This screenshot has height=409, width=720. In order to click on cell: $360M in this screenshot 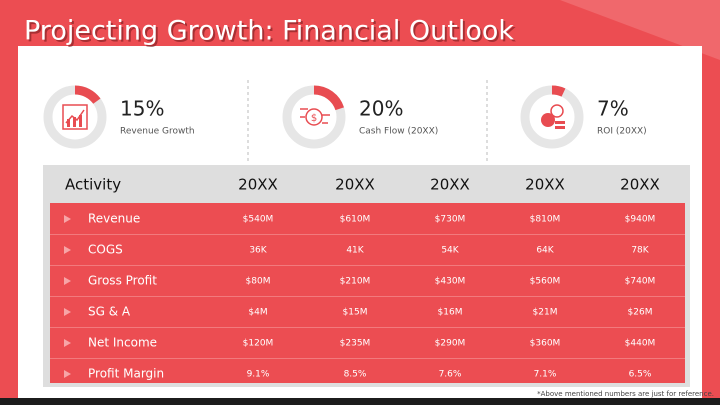, I will do `click(545, 344)`.